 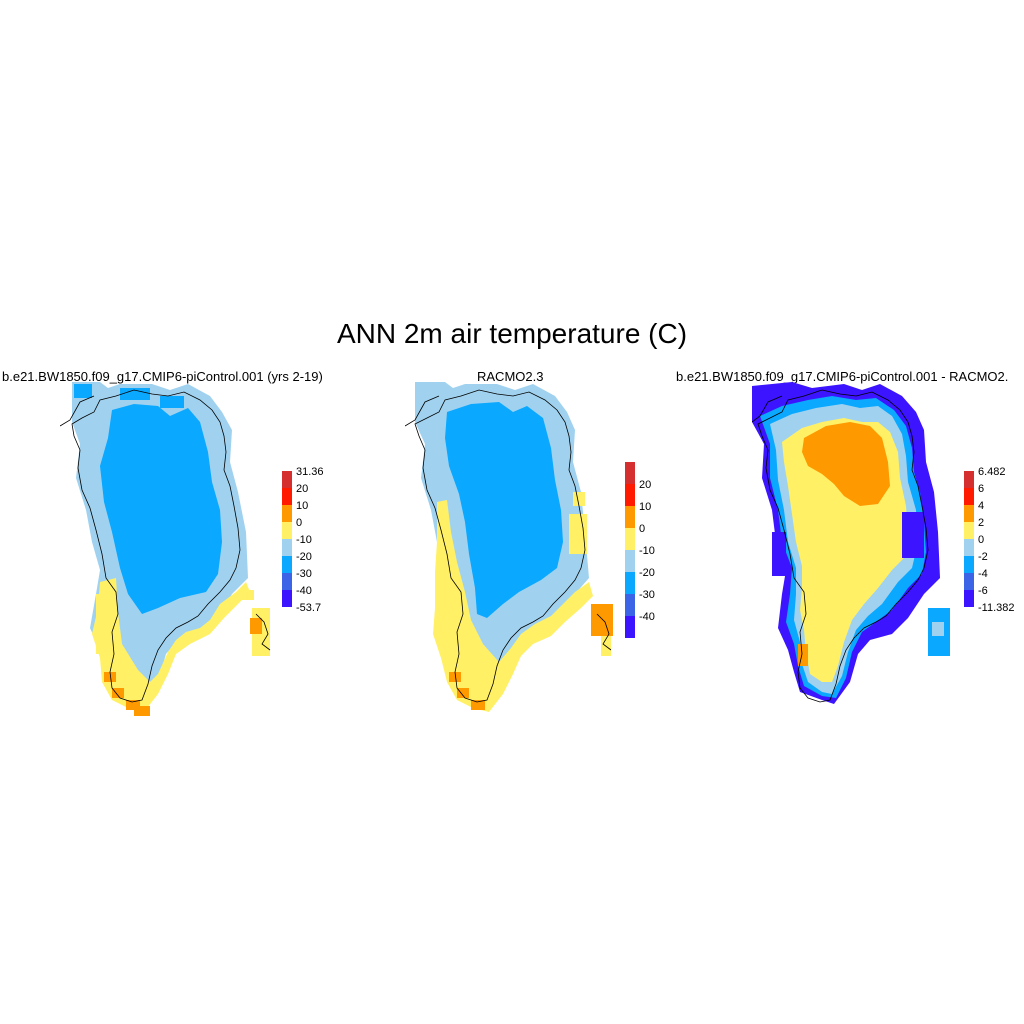 I want to click on colorbar-label: -6, so click(x=983, y=591).